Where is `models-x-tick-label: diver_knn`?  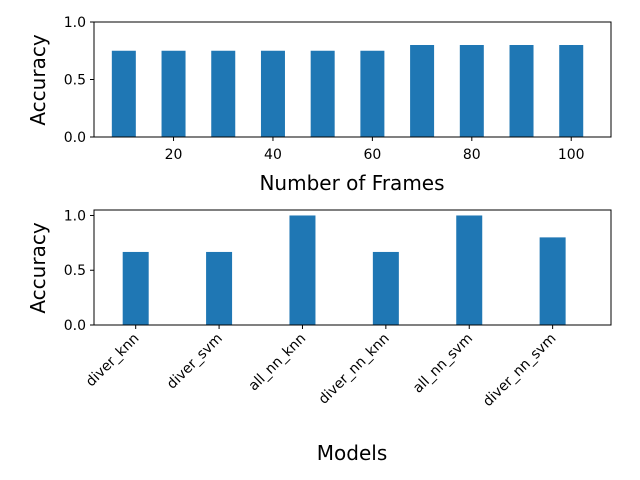
models-x-tick-label: diver_knn is located at coordinates (113, 361).